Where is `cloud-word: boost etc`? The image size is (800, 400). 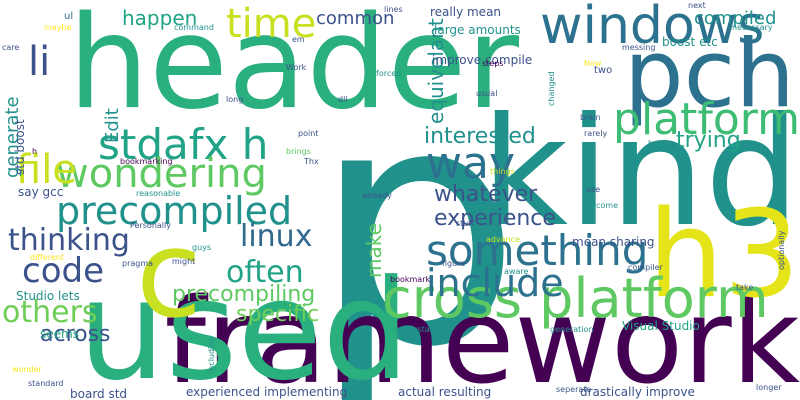
cloud-word: boost etc is located at coordinates (690, 42).